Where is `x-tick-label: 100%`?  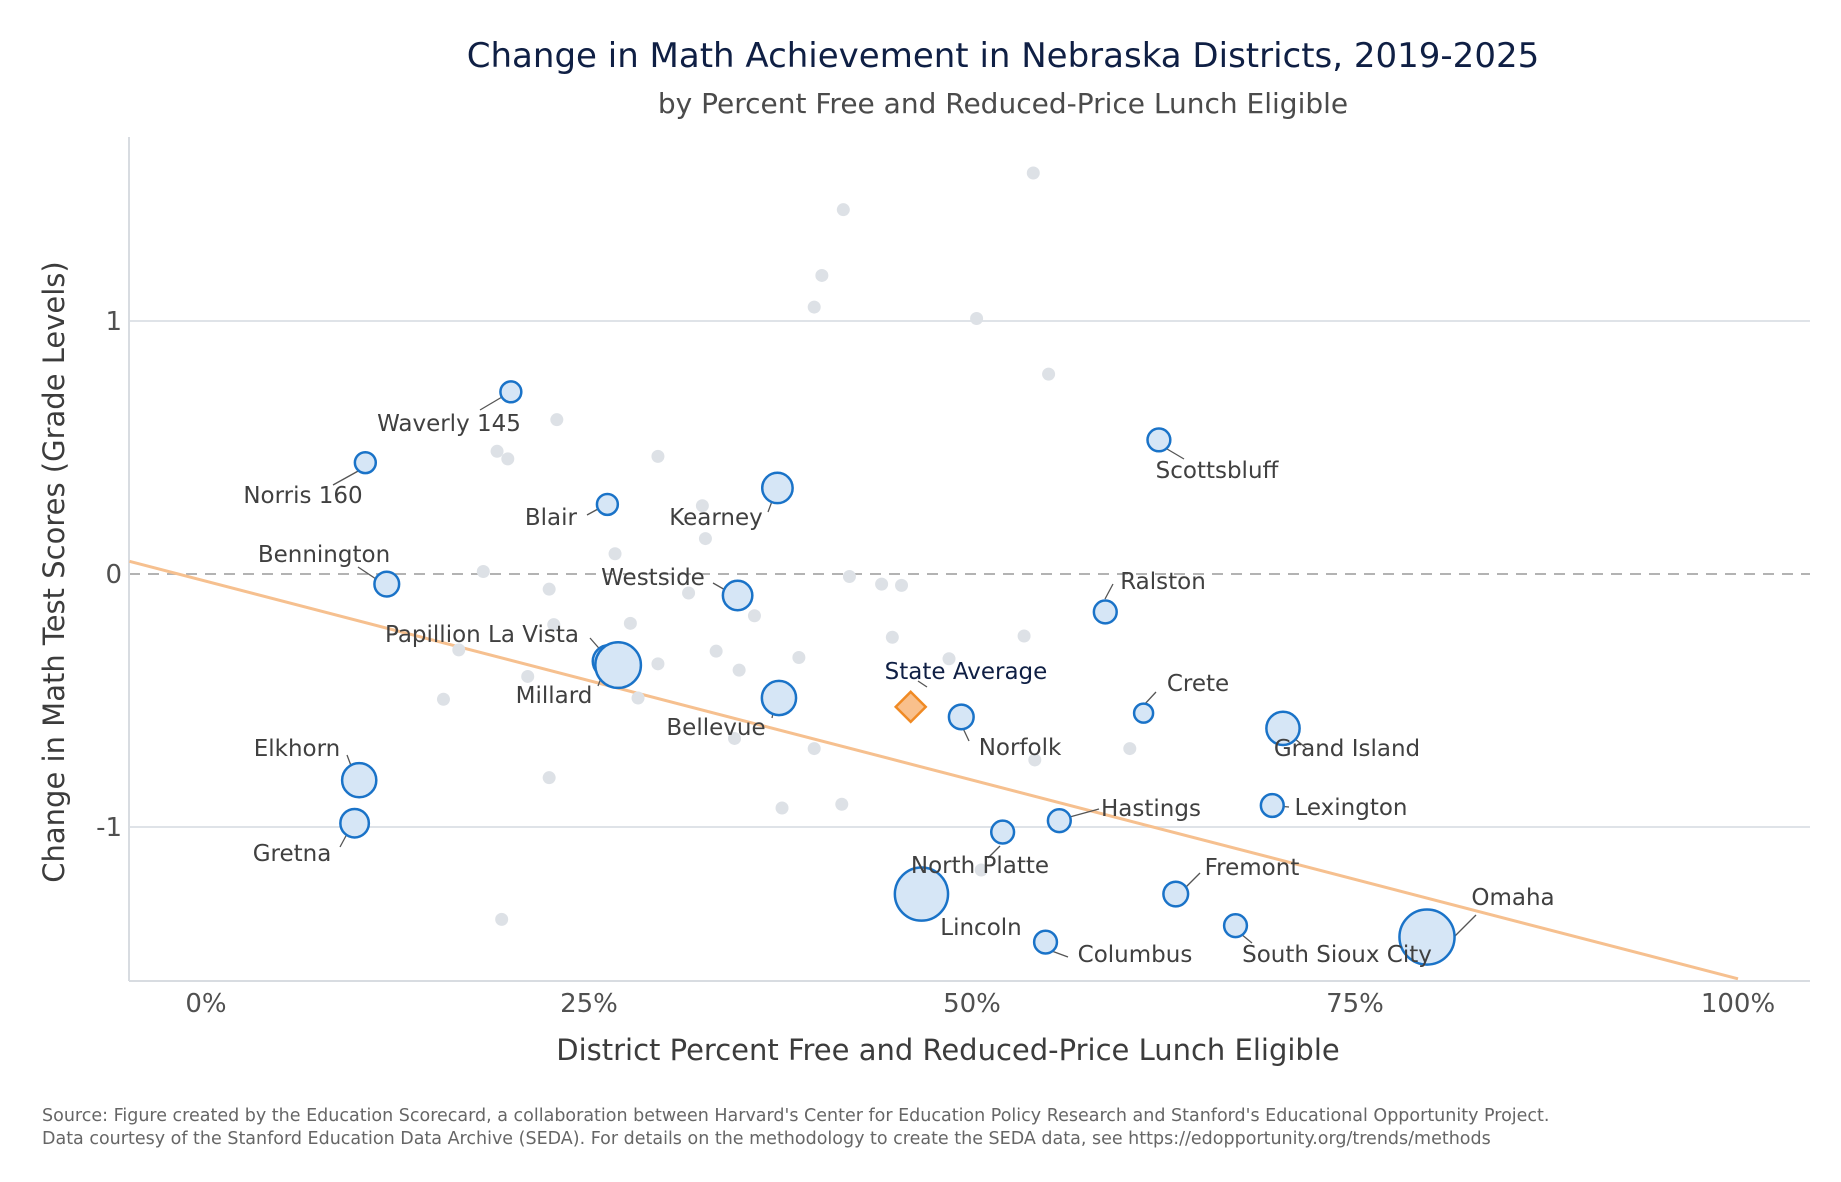
x-tick-label: 100% is located at coordinates (1738, 1004).